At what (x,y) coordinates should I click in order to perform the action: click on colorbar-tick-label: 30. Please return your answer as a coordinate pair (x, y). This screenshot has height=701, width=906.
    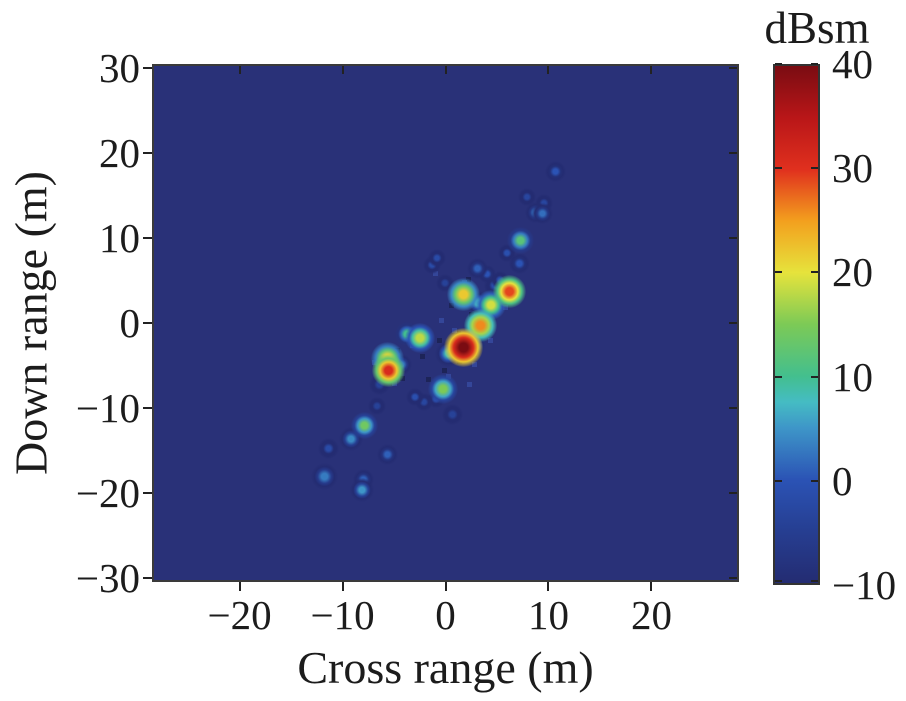
    Looking at the image, I should click on (852, 168).